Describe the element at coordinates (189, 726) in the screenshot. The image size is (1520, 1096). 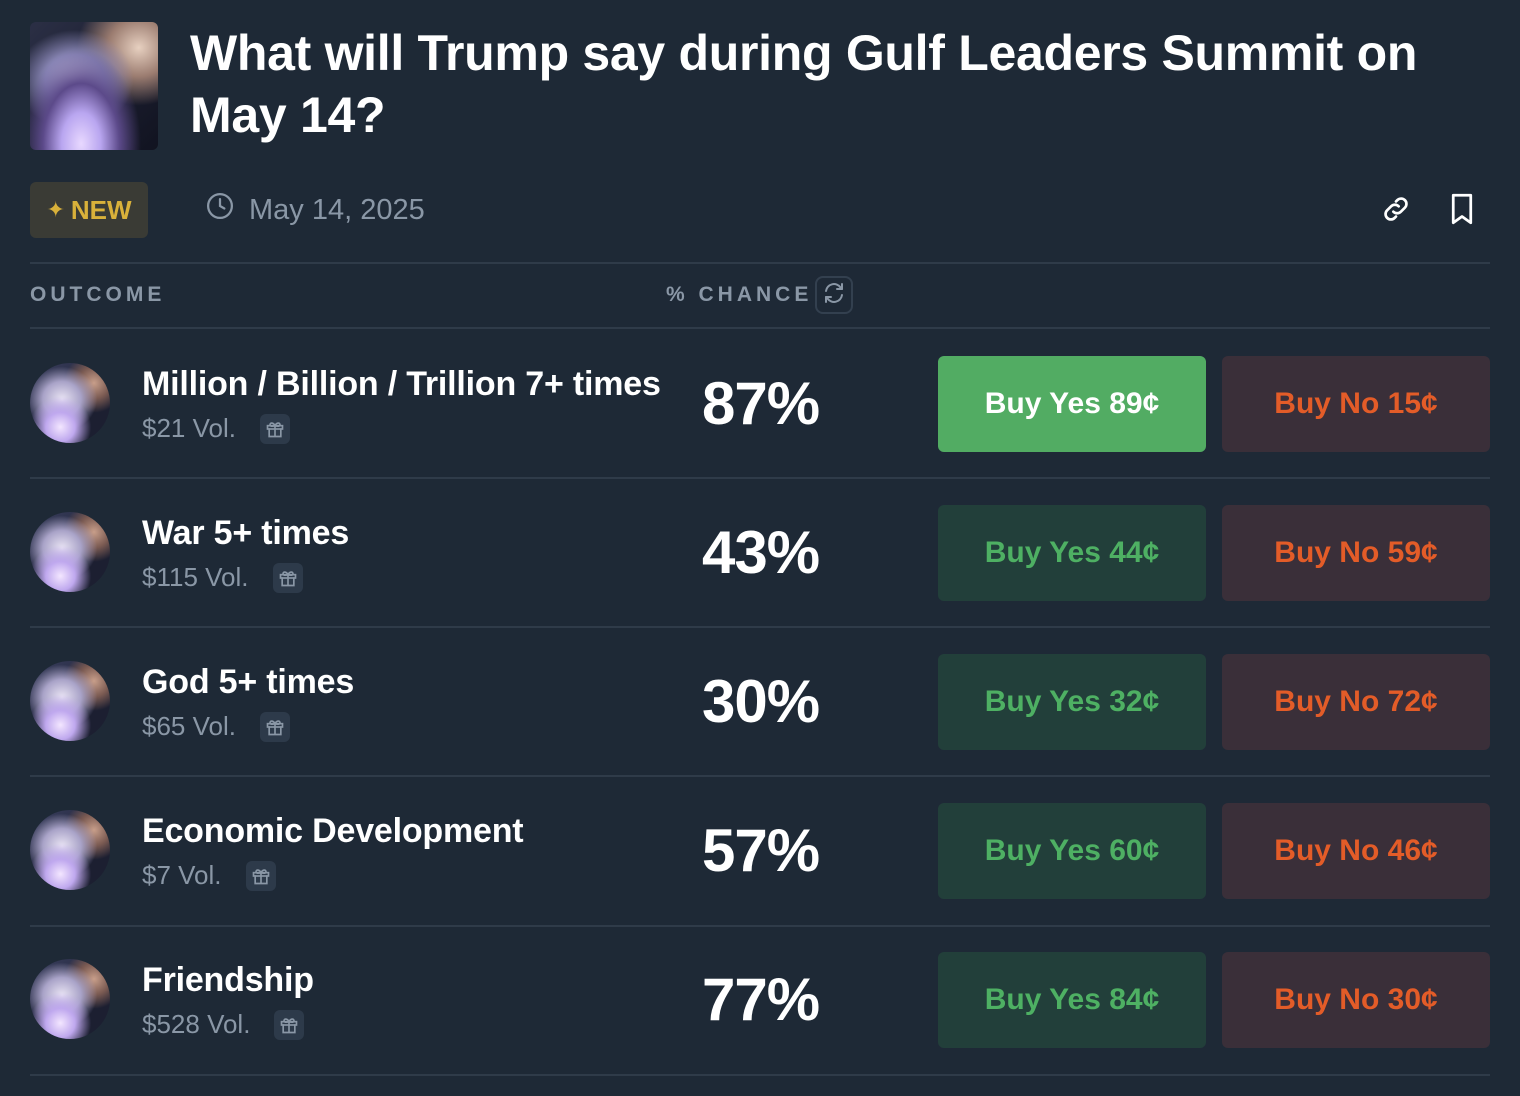
I see `outcome-volume: $65 Vol.` at that location.